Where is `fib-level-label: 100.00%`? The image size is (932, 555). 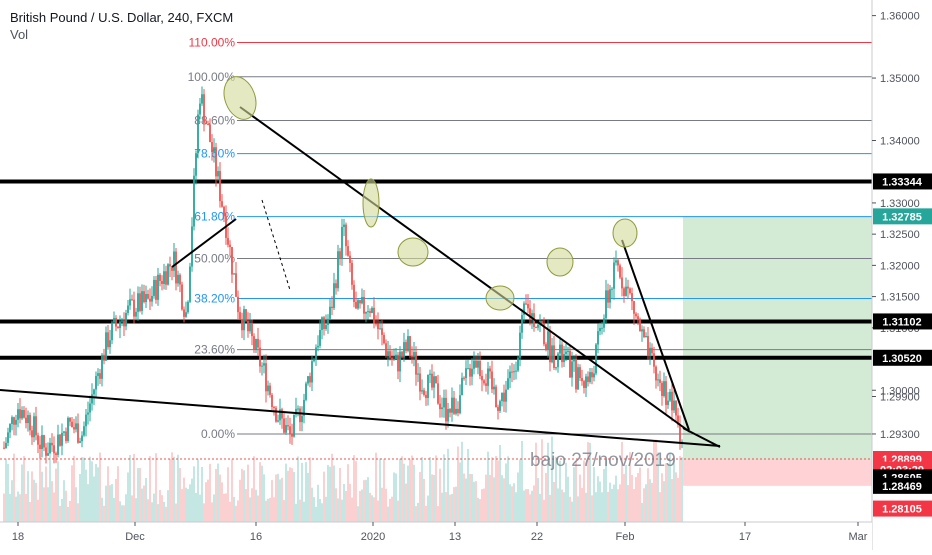
fib-level-label: 100.00% is located at coordinates (212, 77).